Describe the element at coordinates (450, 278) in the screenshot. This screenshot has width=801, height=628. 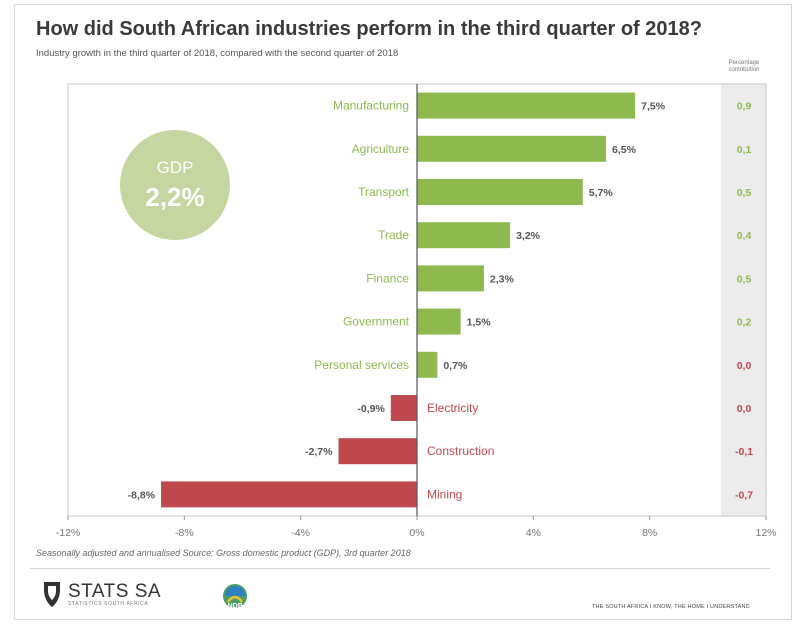
I see `bar-finance` at that location.